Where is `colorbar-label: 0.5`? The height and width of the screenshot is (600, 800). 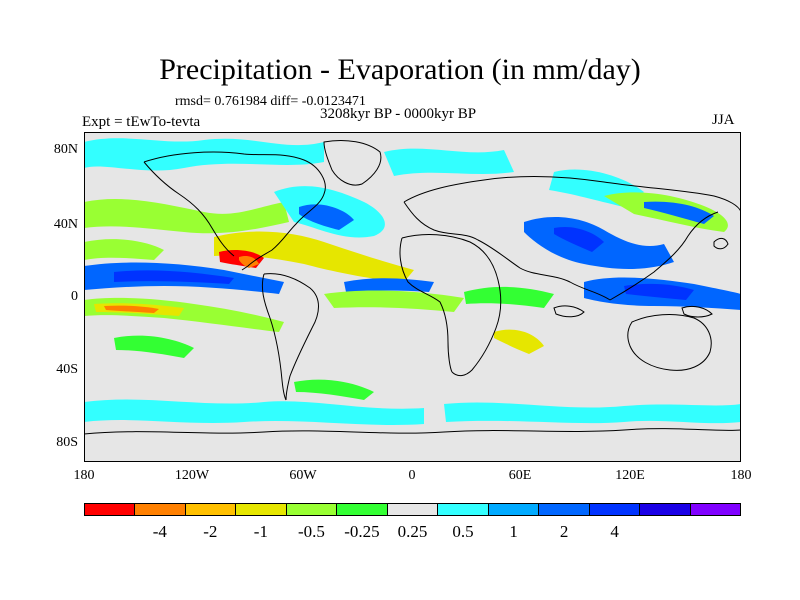
colorbar-label: 0.5 is located at coordinates (463, 531).